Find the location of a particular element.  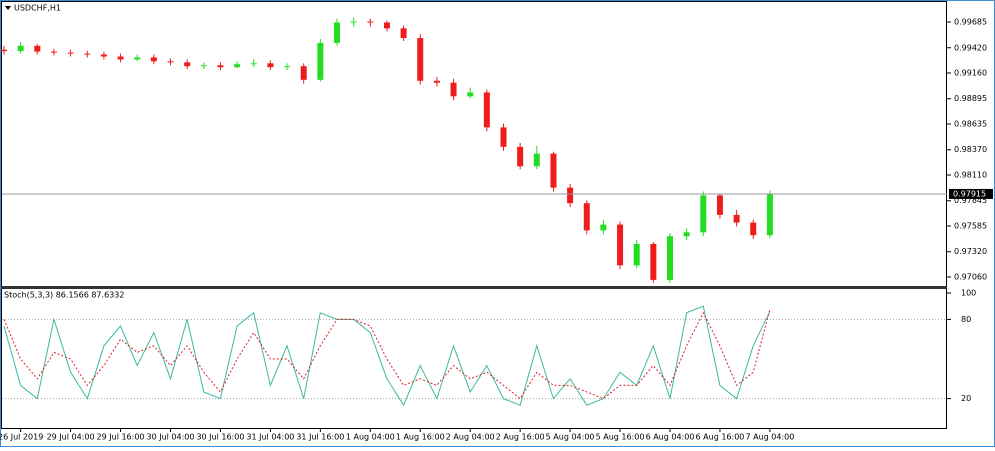

indicator-title: Stoch(5,3,3) 86.1566 87.6332 is located at coordinates (64, 295).